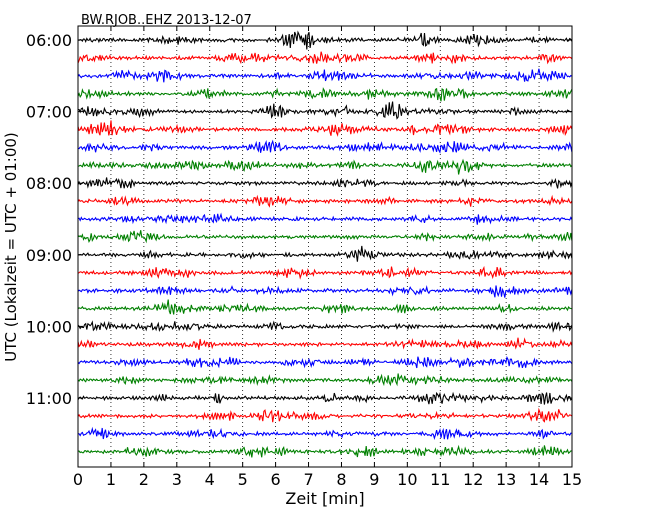 This screenshot has height=520, width=650. Describe the element at coordinates (11, 247) in the screenshot. I see `y-axis-label: UTC (Lokalzeit = UTC + 01:00)` at that location.